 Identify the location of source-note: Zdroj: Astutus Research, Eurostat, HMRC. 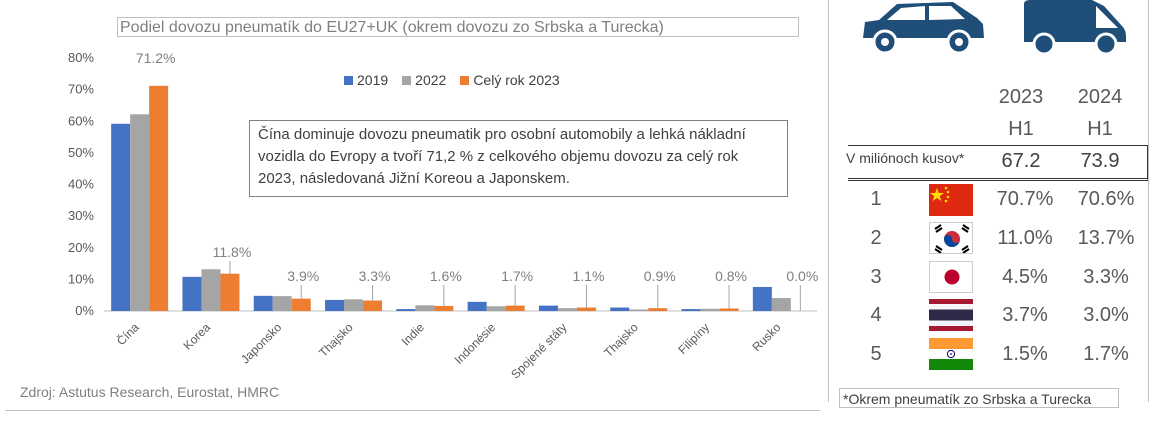
(150, 392).